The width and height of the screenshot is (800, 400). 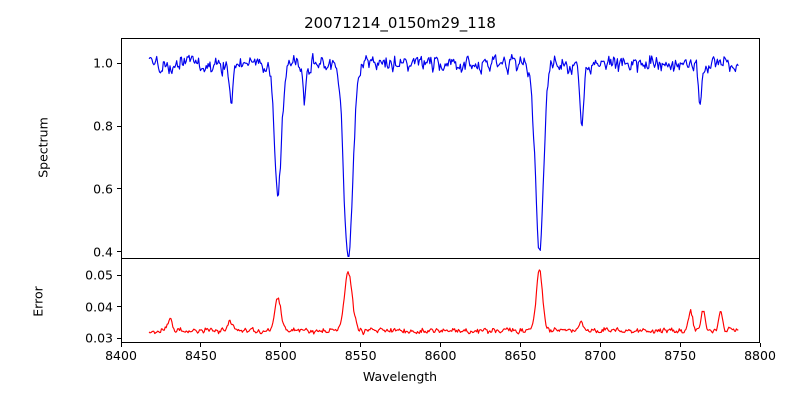 I want to click on y-tick-label-error: 0.04, so click(x=99, y=307).